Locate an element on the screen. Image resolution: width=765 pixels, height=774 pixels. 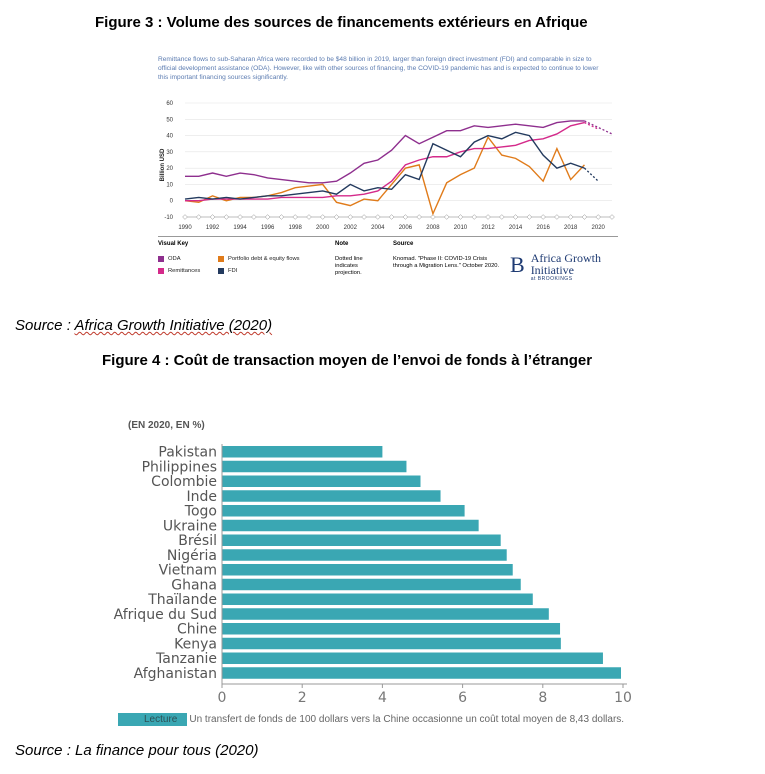
x-tick-label: 2008 is located at coordinates (433, 228).